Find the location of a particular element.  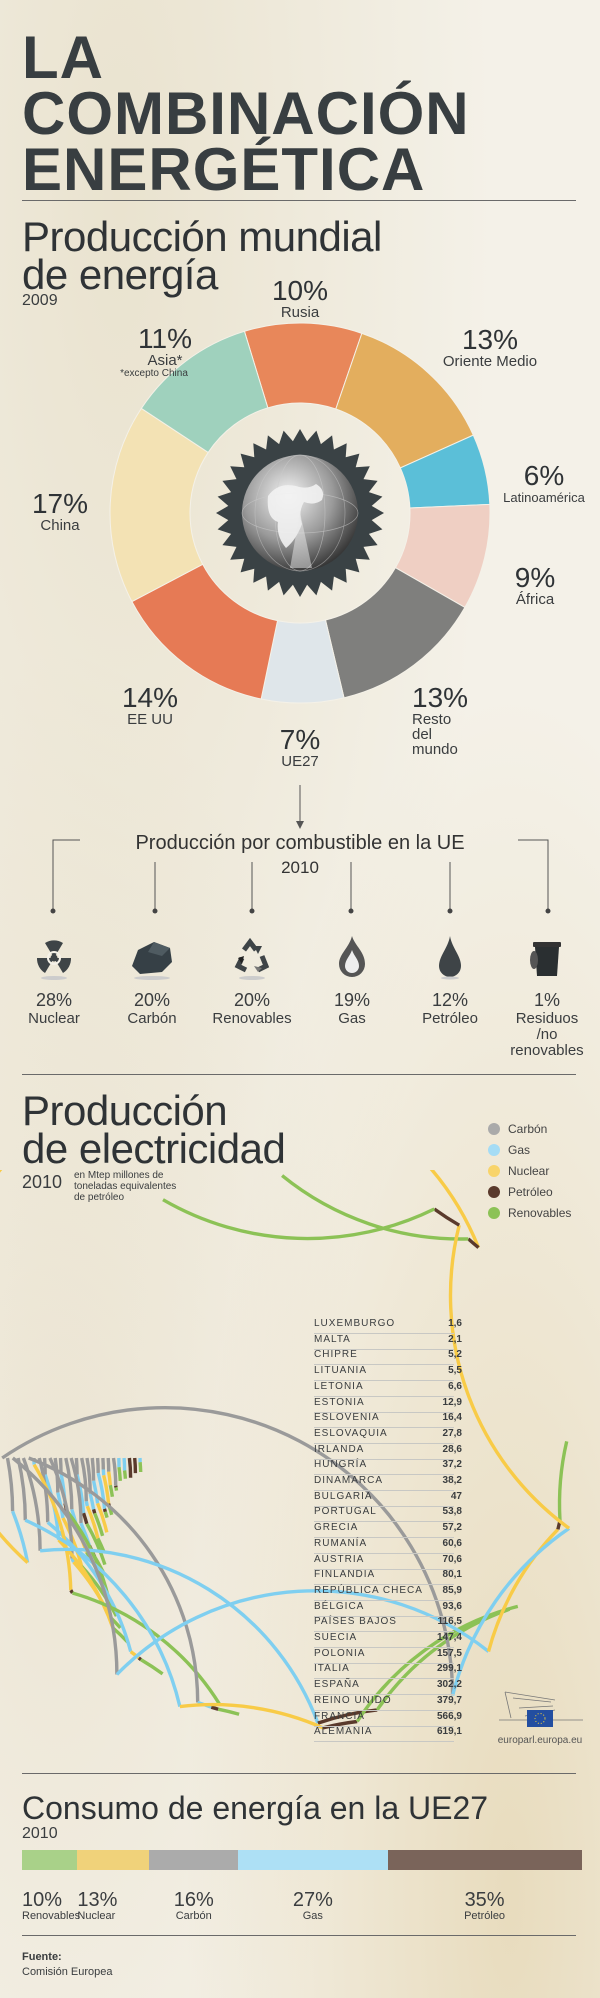

main-title: LA COMBINACIÓN ENERGÉTICA is located at coordinates (246, 113).